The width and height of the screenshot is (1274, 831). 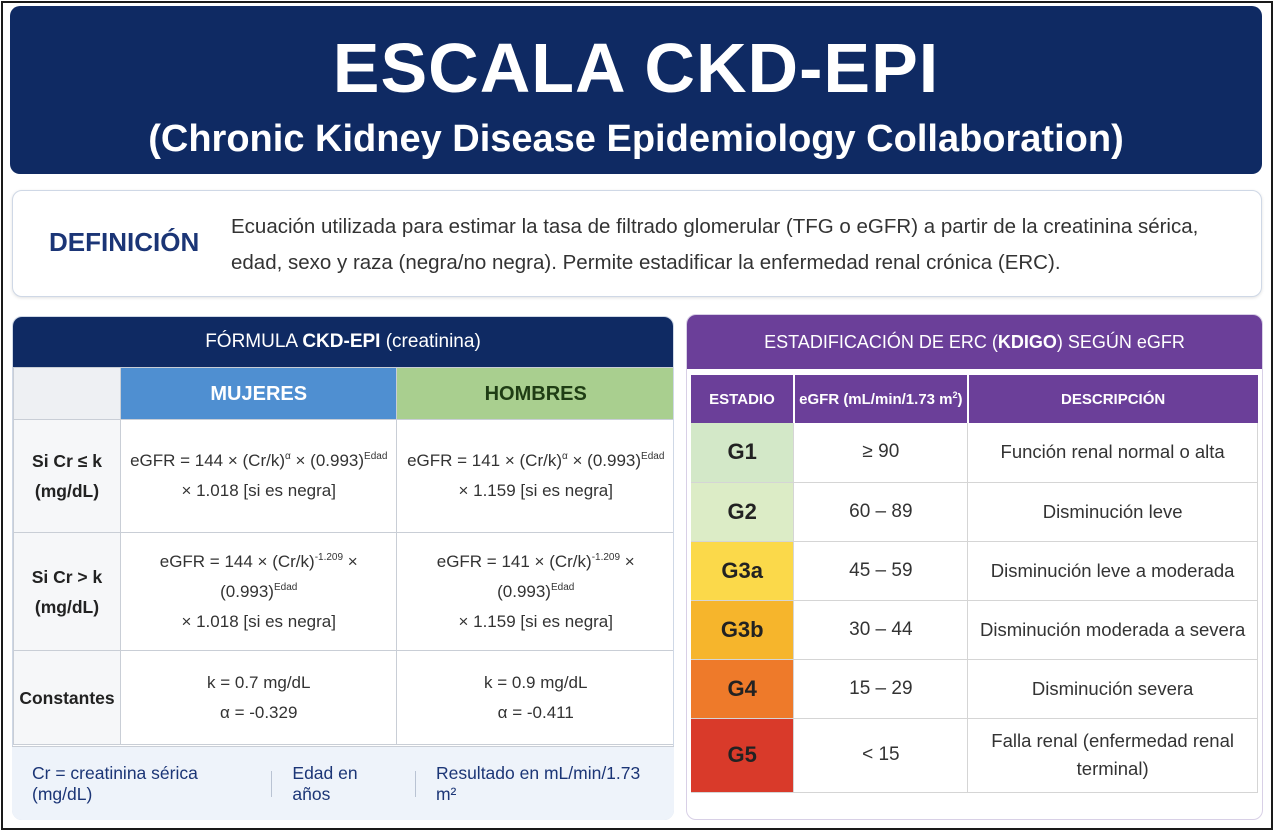 What do you see at coordinates (67, 591) in the screenshot?
I see `row-label-high-cr: Si Cr > k (mg/dL)` at bounding box center [67, 591].